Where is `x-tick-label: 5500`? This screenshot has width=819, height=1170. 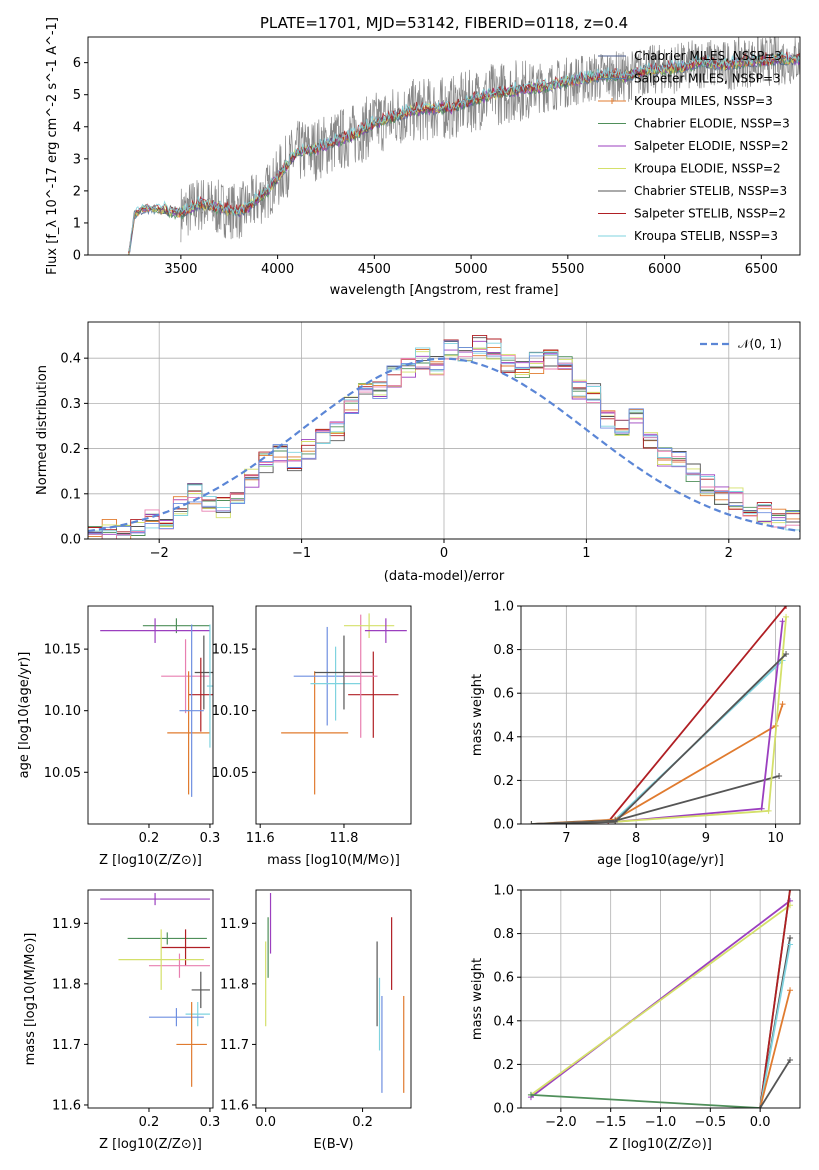
x-tick-label: 5500 is located at coordinates (567, 269).